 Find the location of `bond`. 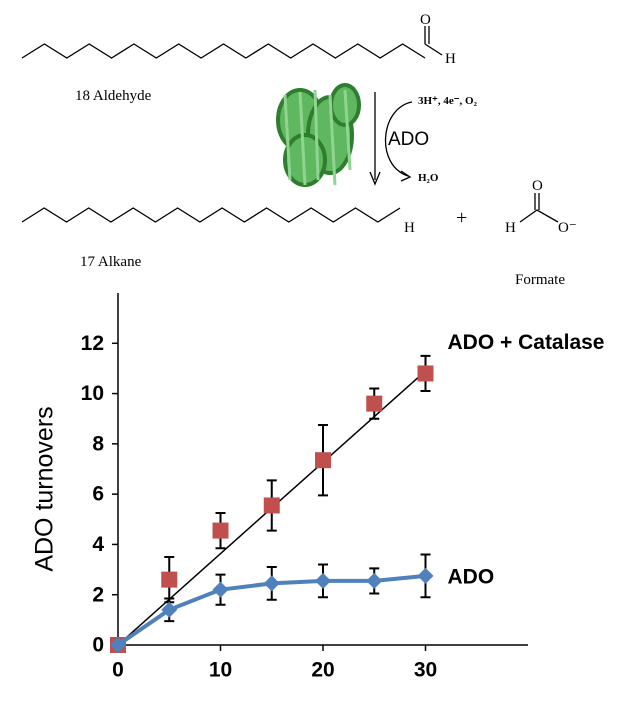

bond is located at coordinates (433, 49).